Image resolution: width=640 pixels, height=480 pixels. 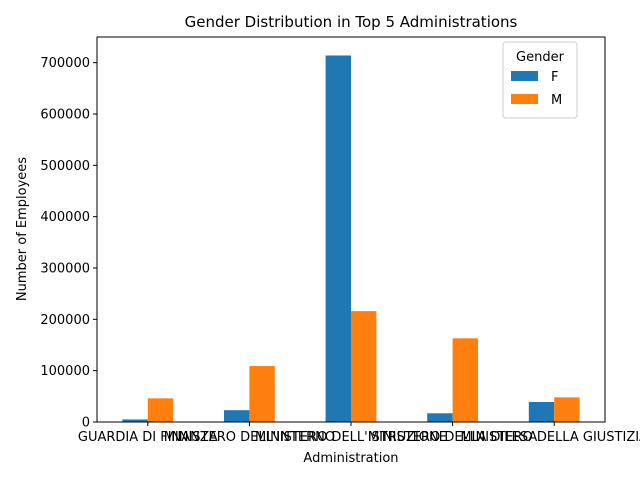 What do you see at coordinates (65, 166) in the screenshot?
I see `y-tick-label: 500000` at bounding box center [65, 166].